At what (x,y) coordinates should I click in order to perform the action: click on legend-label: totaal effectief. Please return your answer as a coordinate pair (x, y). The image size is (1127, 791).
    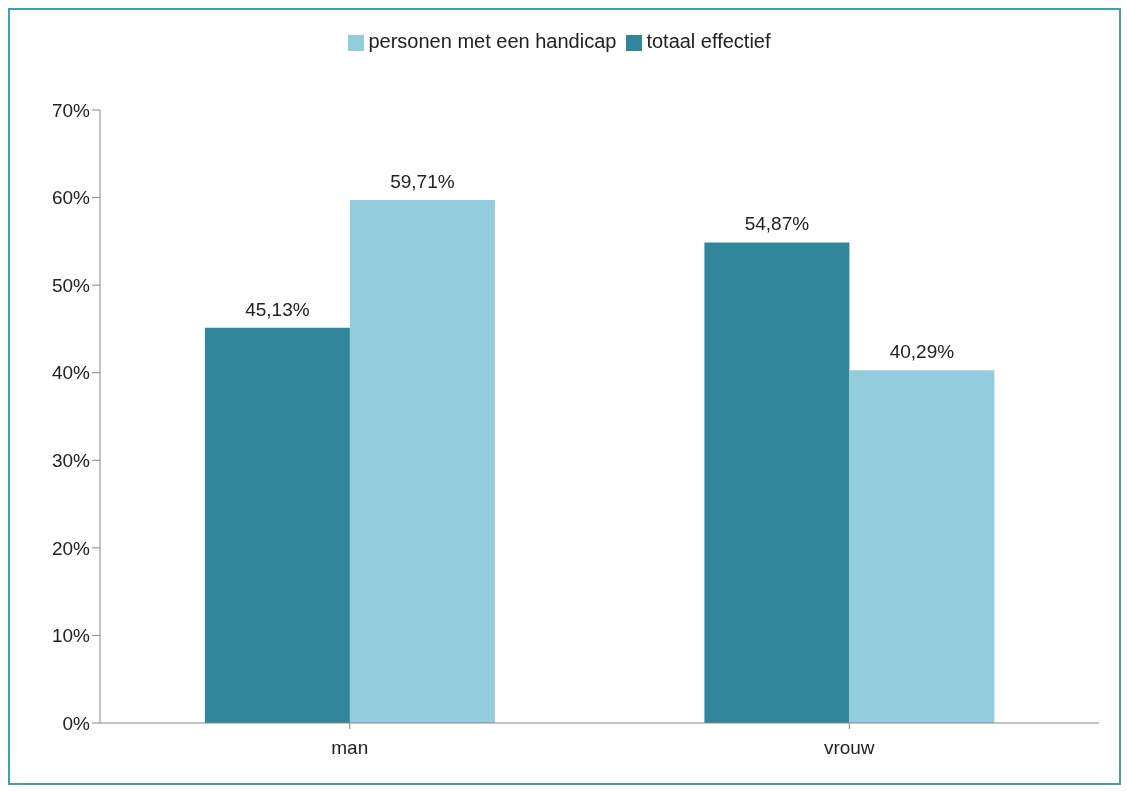
    Looking at the image, I should click on (708, 41).